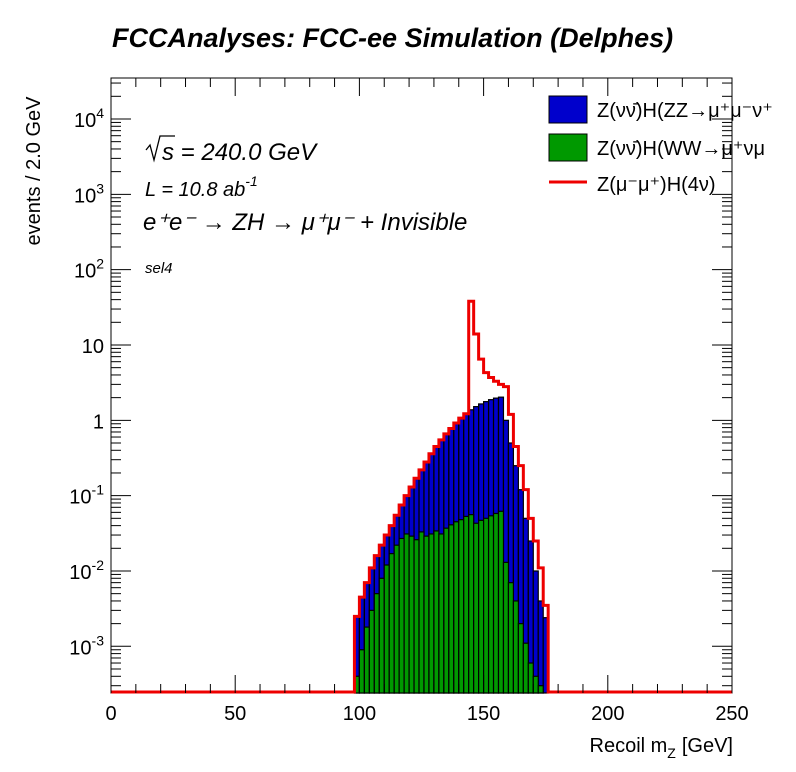 The width and height of the screenshot is (796, 772). I want to click on luminosity-annotation: L = 10.8 ab-1, so click(201, 187).